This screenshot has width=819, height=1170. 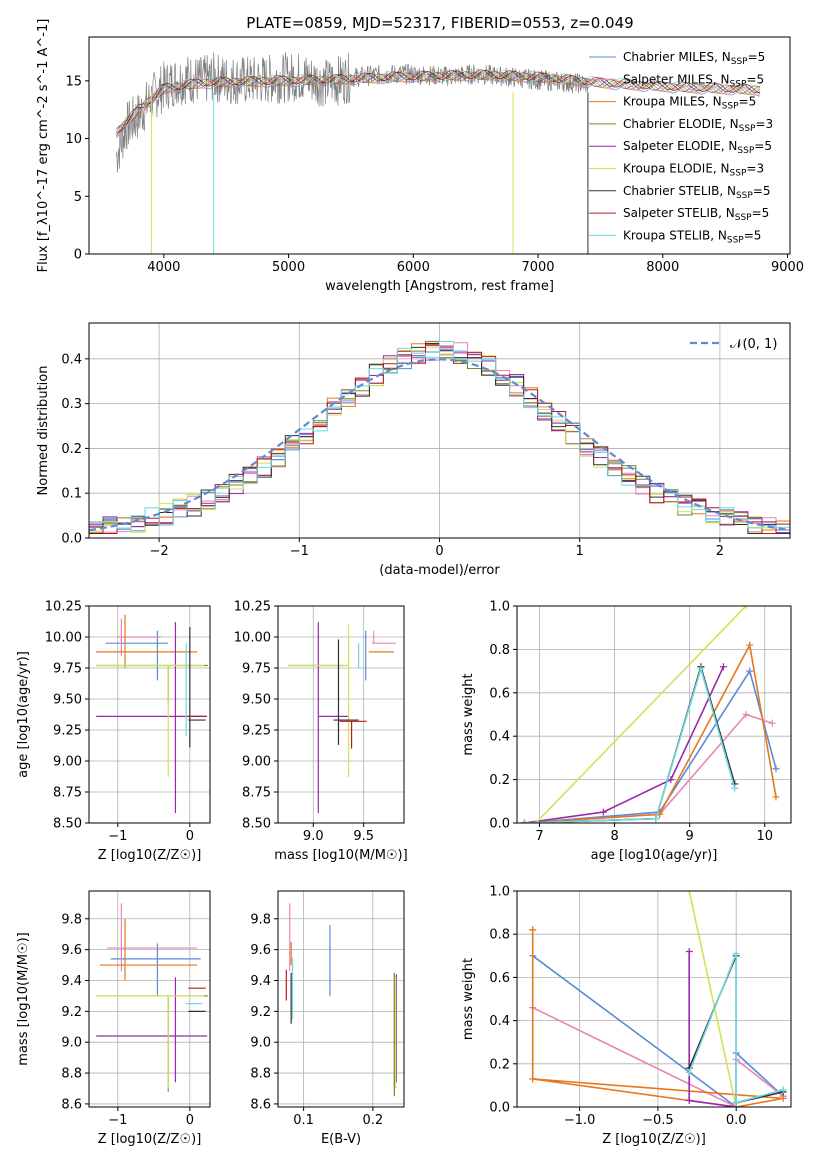 What do you see at coordinates (693, 80) in the screenshot?
I see `legend-label: Salpeter MILES, NSSP=5` at bounding box center [693, 80].